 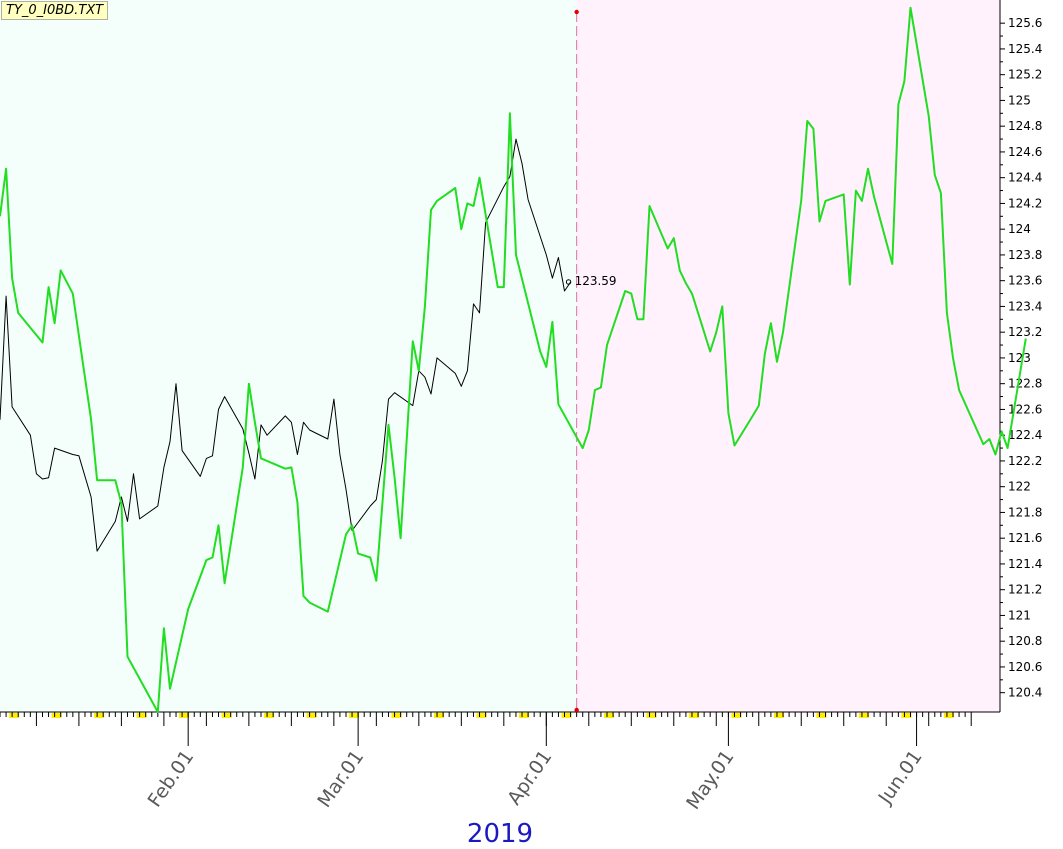 I want to click on x-tick-label: Mar.01, so click(x=340, y=778).